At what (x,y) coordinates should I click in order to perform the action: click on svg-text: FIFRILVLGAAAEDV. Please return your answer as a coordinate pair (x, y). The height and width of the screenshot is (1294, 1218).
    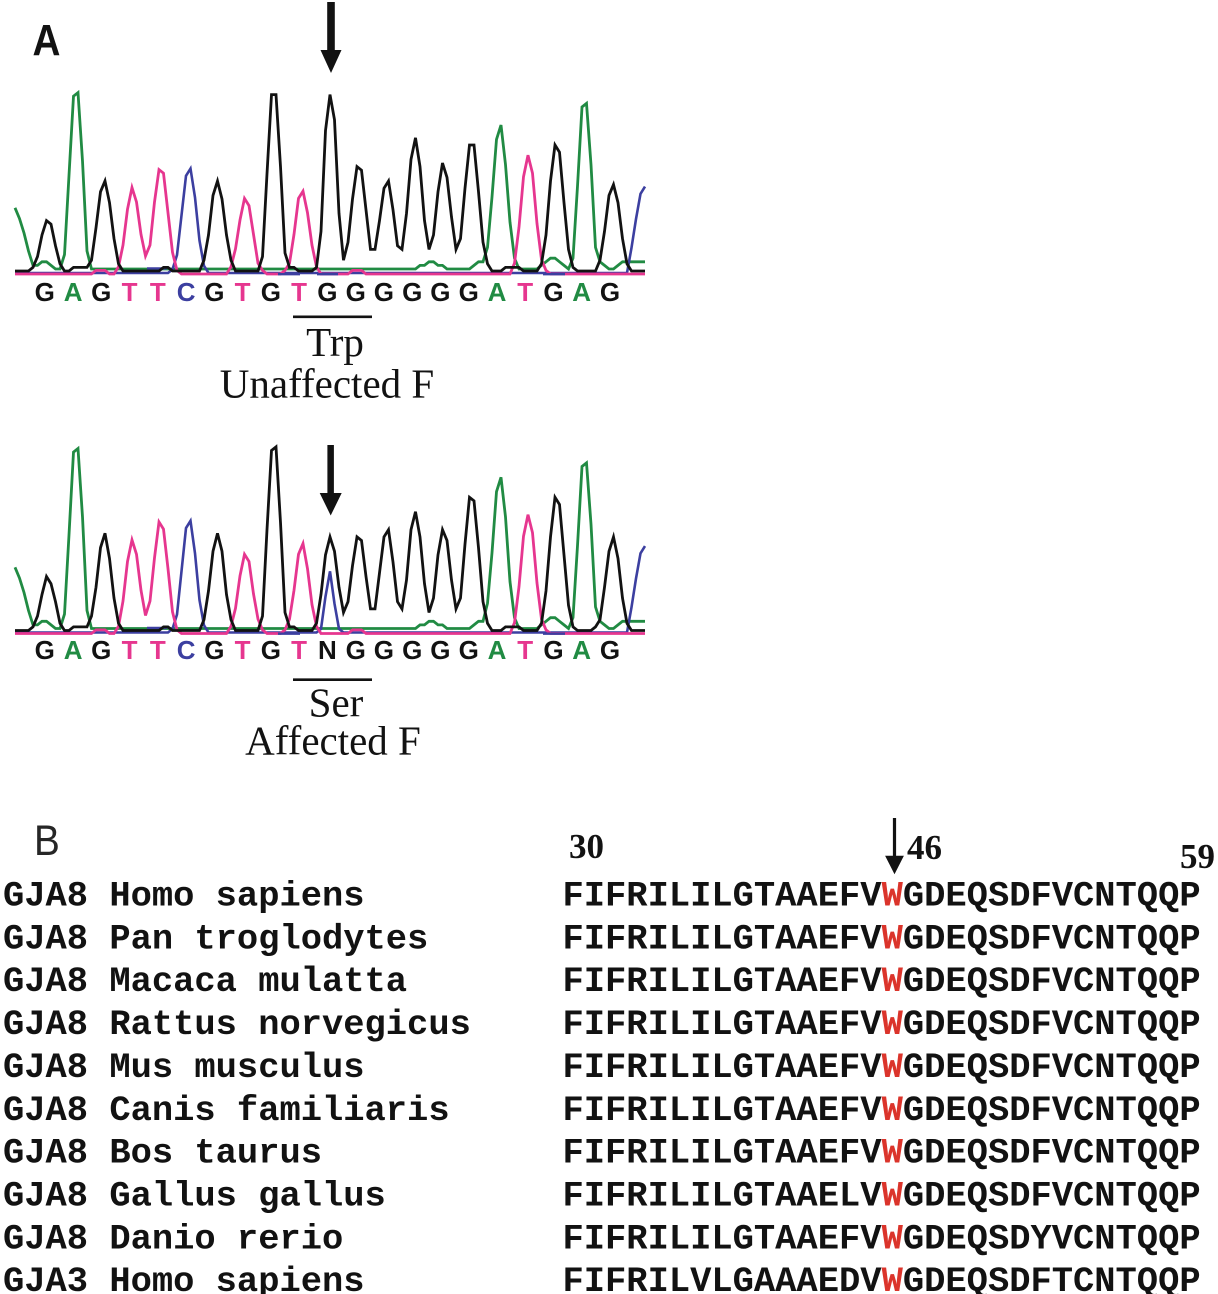
    Looking at the image, I should click on (723, 1277).